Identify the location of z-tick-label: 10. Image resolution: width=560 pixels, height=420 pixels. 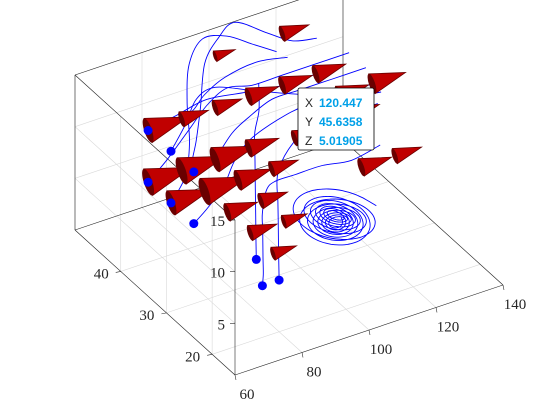
(217, 274).